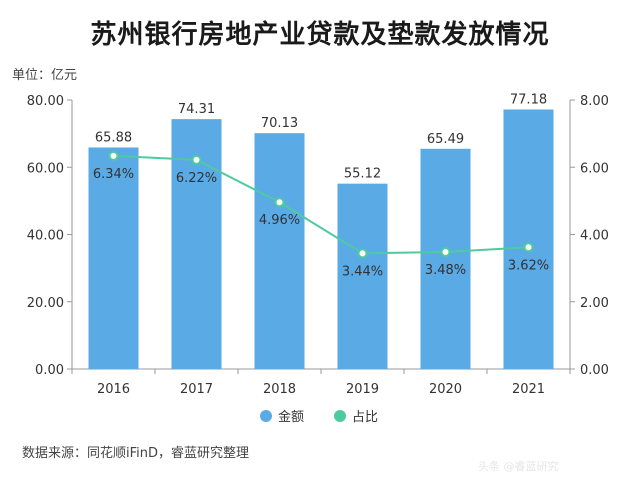 Image resolution: width=640 pixels, height=478 pixels. I want to click on y-left-tick-label: 40.00, so click(45, 236).